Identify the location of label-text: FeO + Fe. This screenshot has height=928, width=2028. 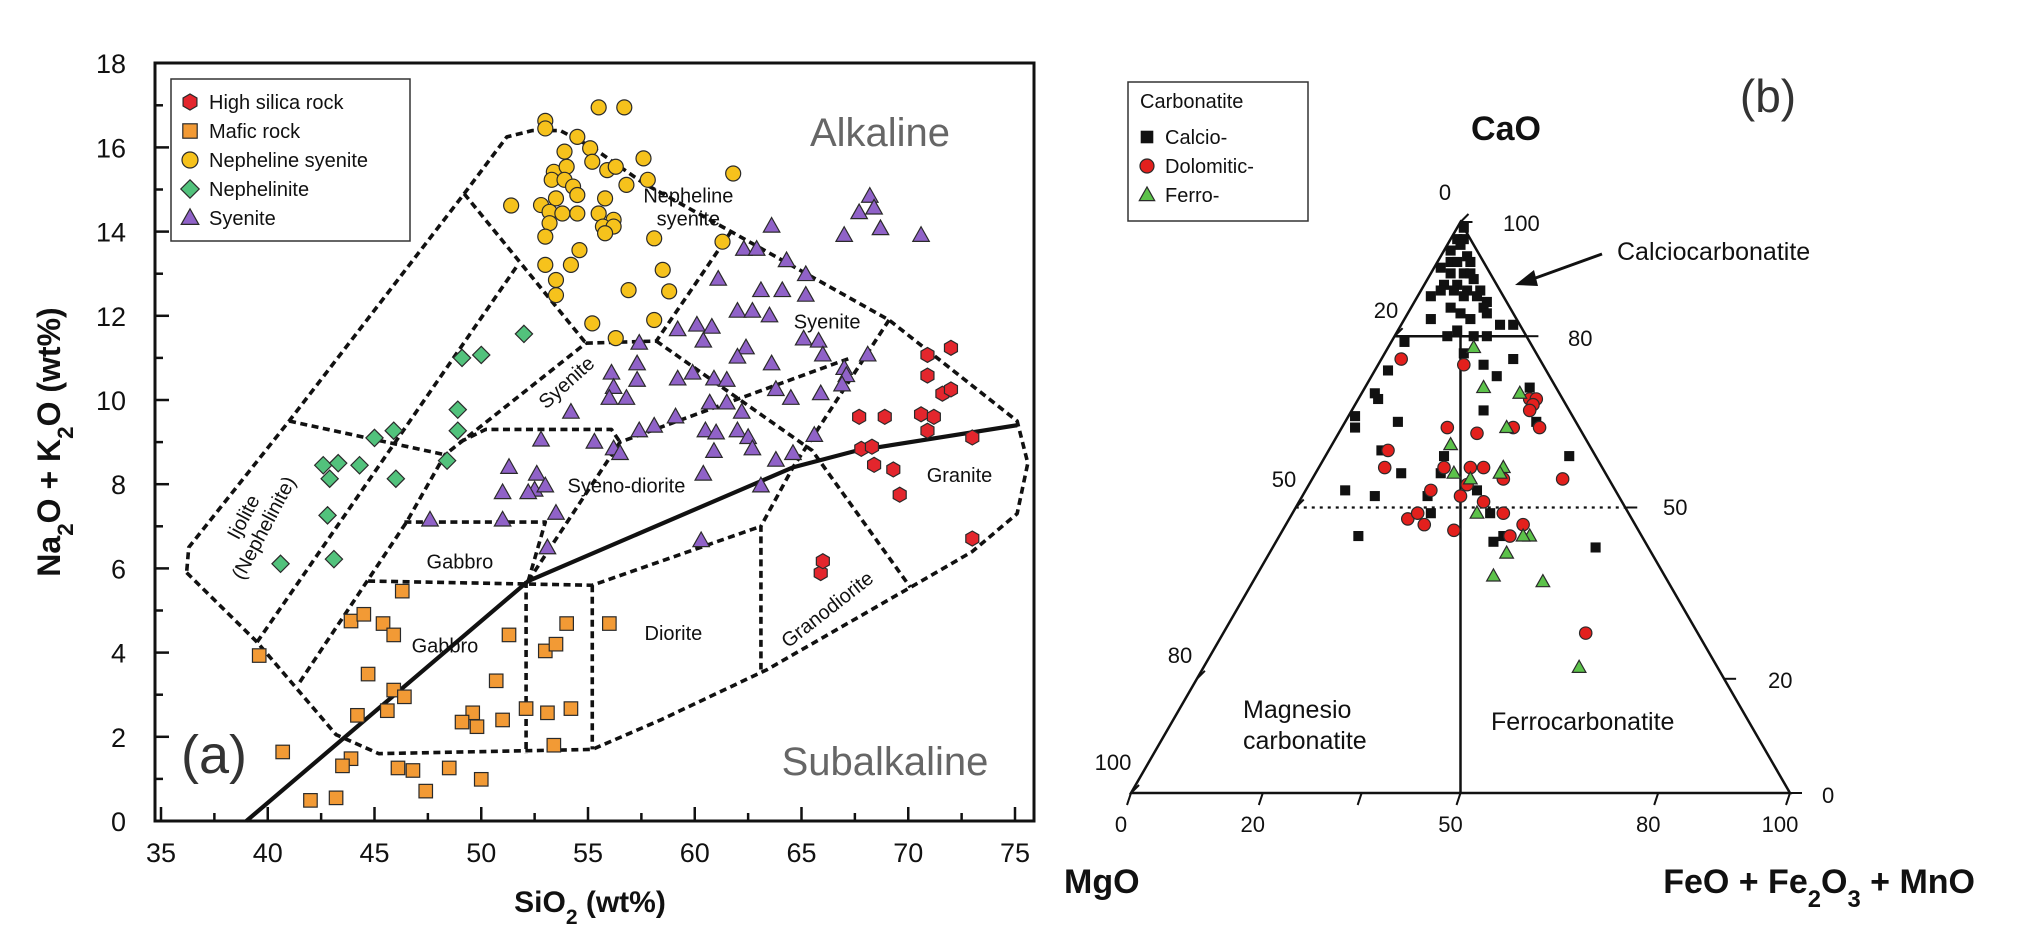
(1735, 882).